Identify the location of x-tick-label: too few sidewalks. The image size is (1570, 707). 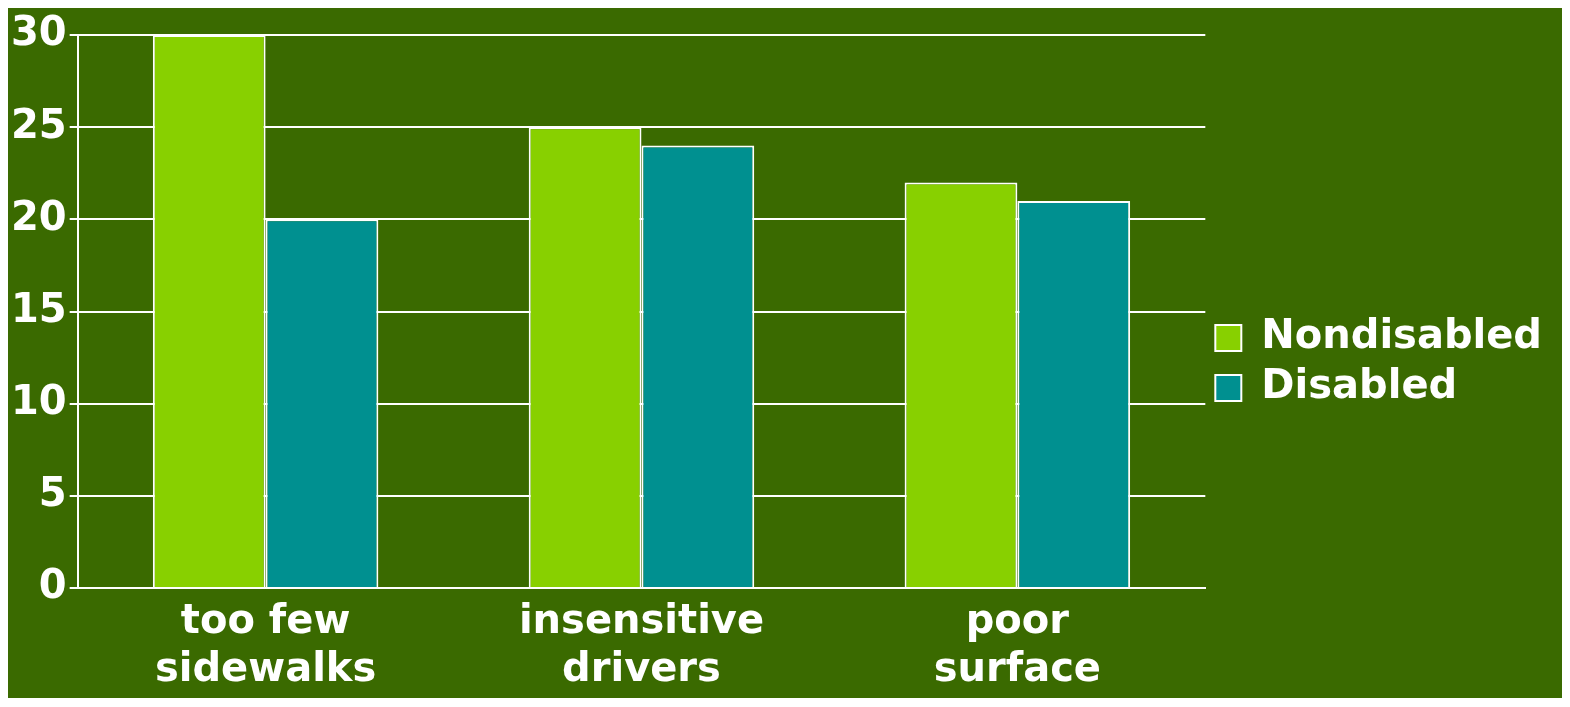
(265, 643).